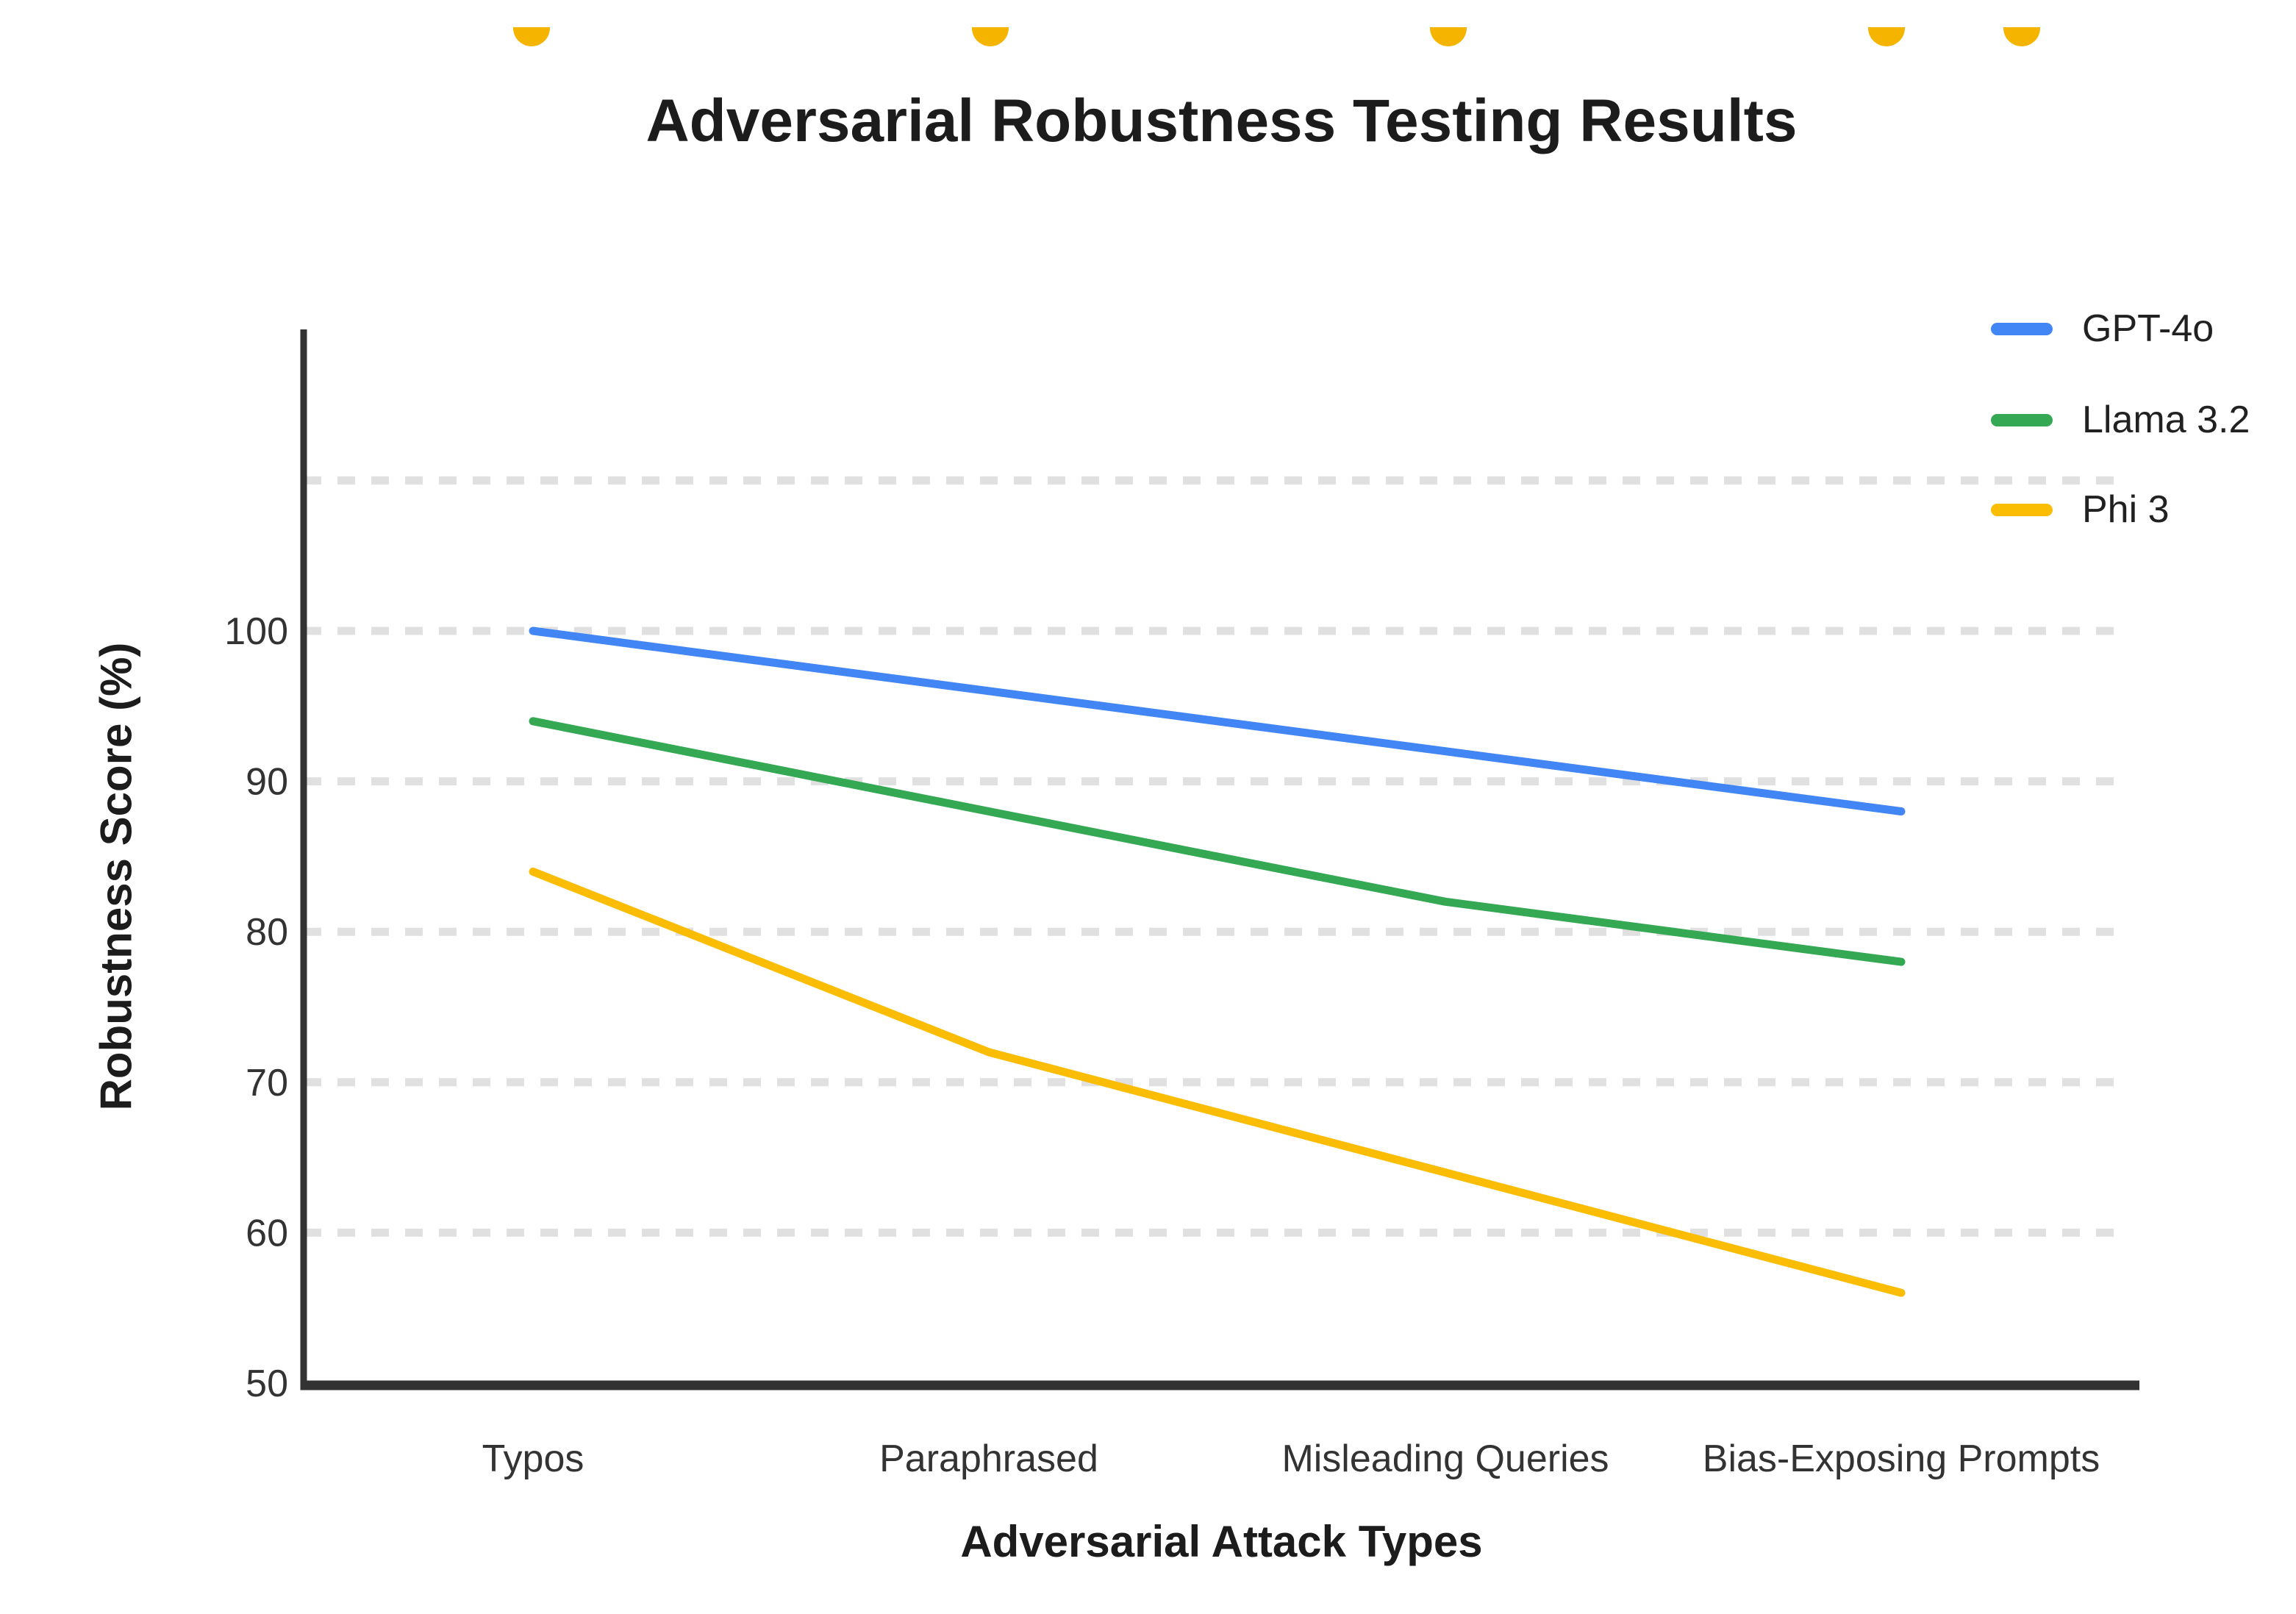  What do you see at coordinates (1901, 1459) in the screenshot?
I see `x-category-label-4: Bias-Exposing Prompts` at bounding box center [1901, 1459].